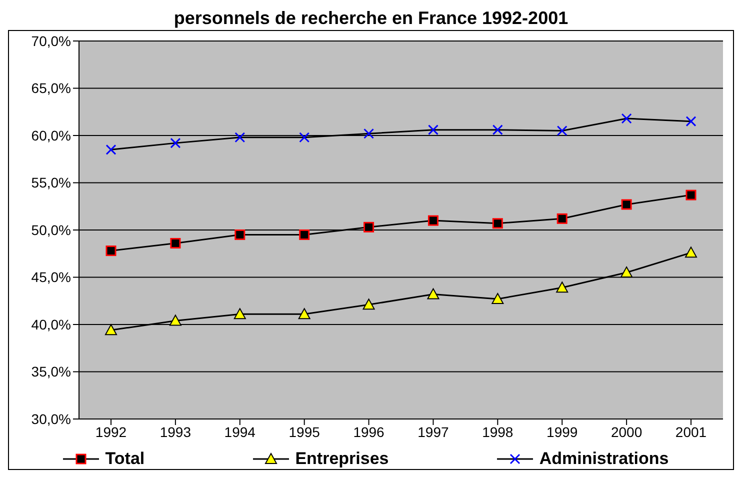 This screenshot has height=480, width=742. I want to click on y-tick-label: 55,0%, so click(51, 182).